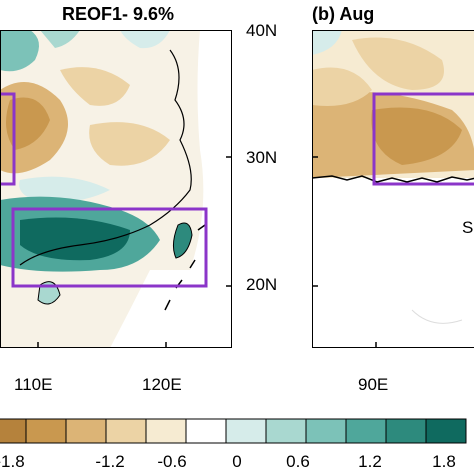 Image resolution: width=474 pixels, height=474 pixels. What do you see at coordinates (8, 139) in the screenshot?
I see `region-box-north` at bounding box center [8, 139].